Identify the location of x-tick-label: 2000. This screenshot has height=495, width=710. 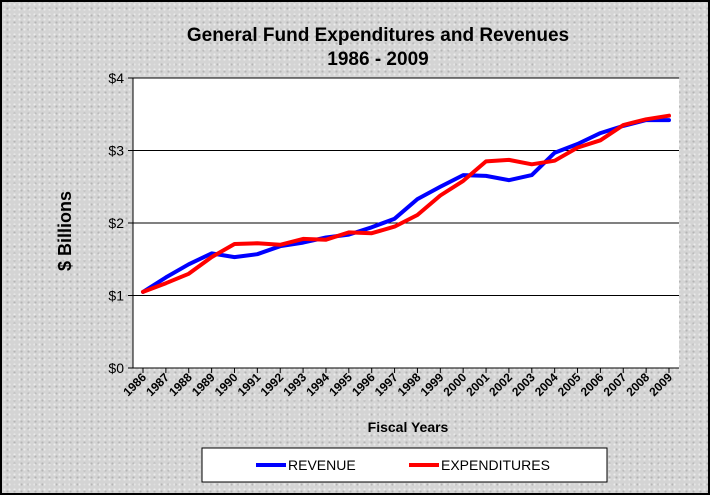
(455, 384).